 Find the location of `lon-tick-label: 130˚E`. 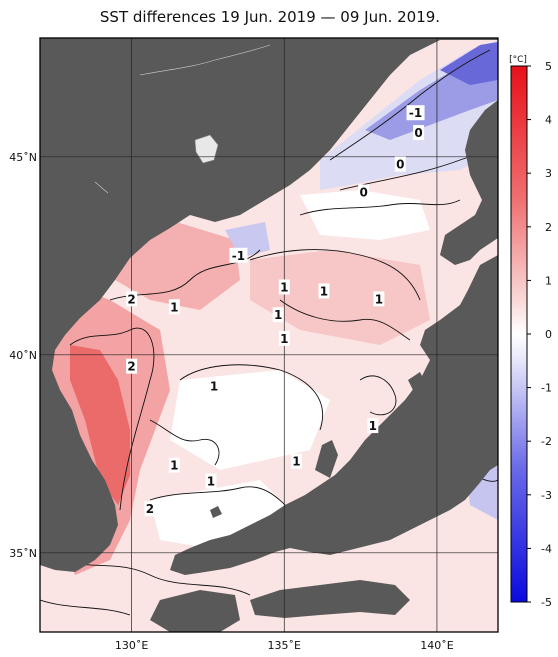

lon-tick-label: 130˚E is located at coordinates (131, 645).